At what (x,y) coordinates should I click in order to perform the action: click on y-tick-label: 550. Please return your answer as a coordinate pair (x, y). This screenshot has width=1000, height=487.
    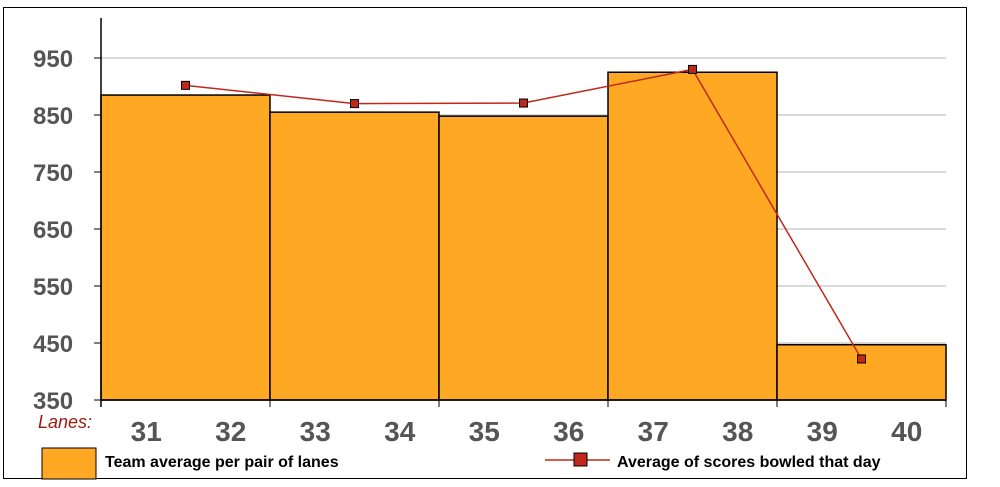
    Looking at the image, I should click on (53, 287).